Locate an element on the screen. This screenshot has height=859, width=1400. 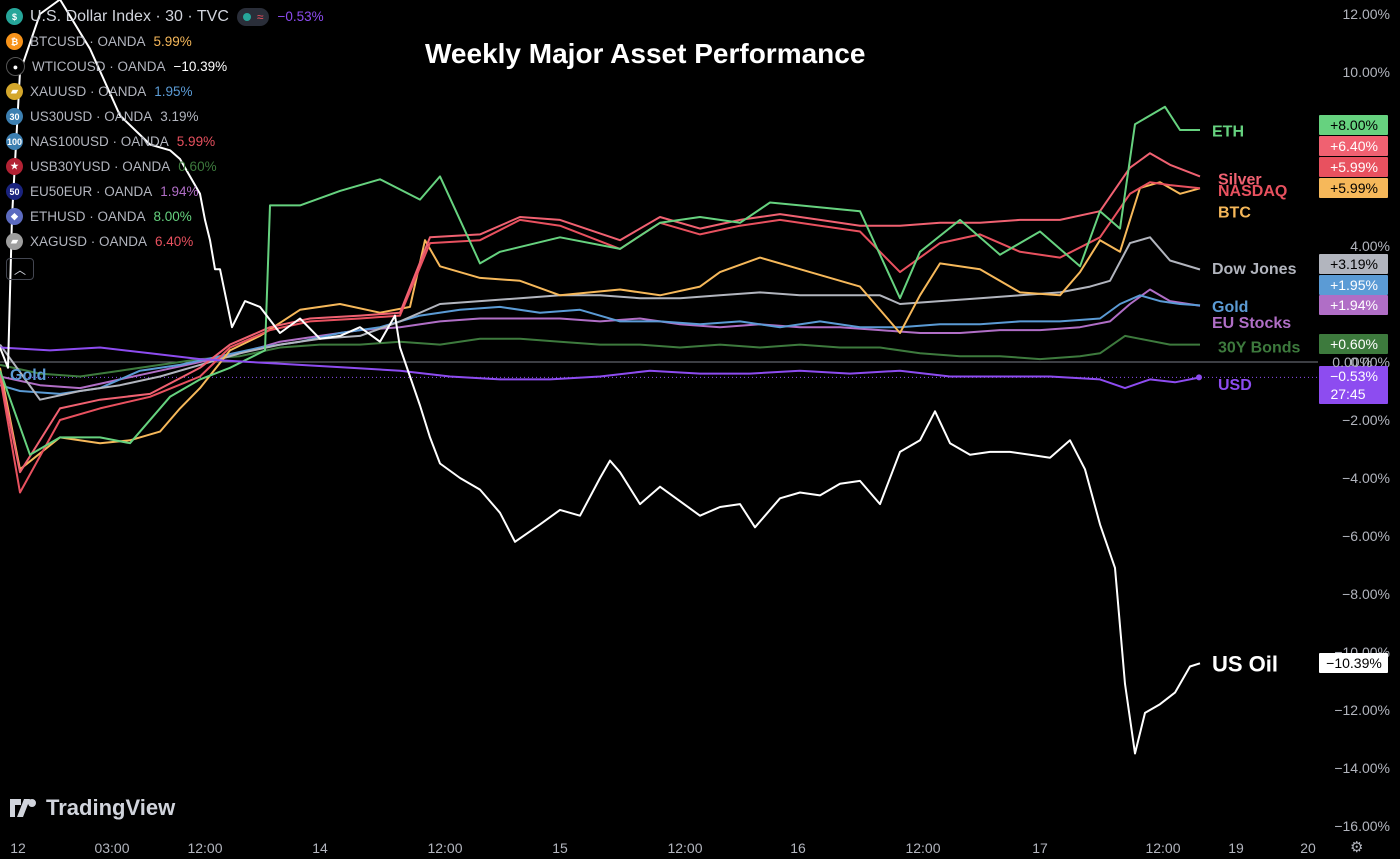
legend-row: ★ USB30YUSD · OANDA 0.60% is located at coordinates (165, 166).